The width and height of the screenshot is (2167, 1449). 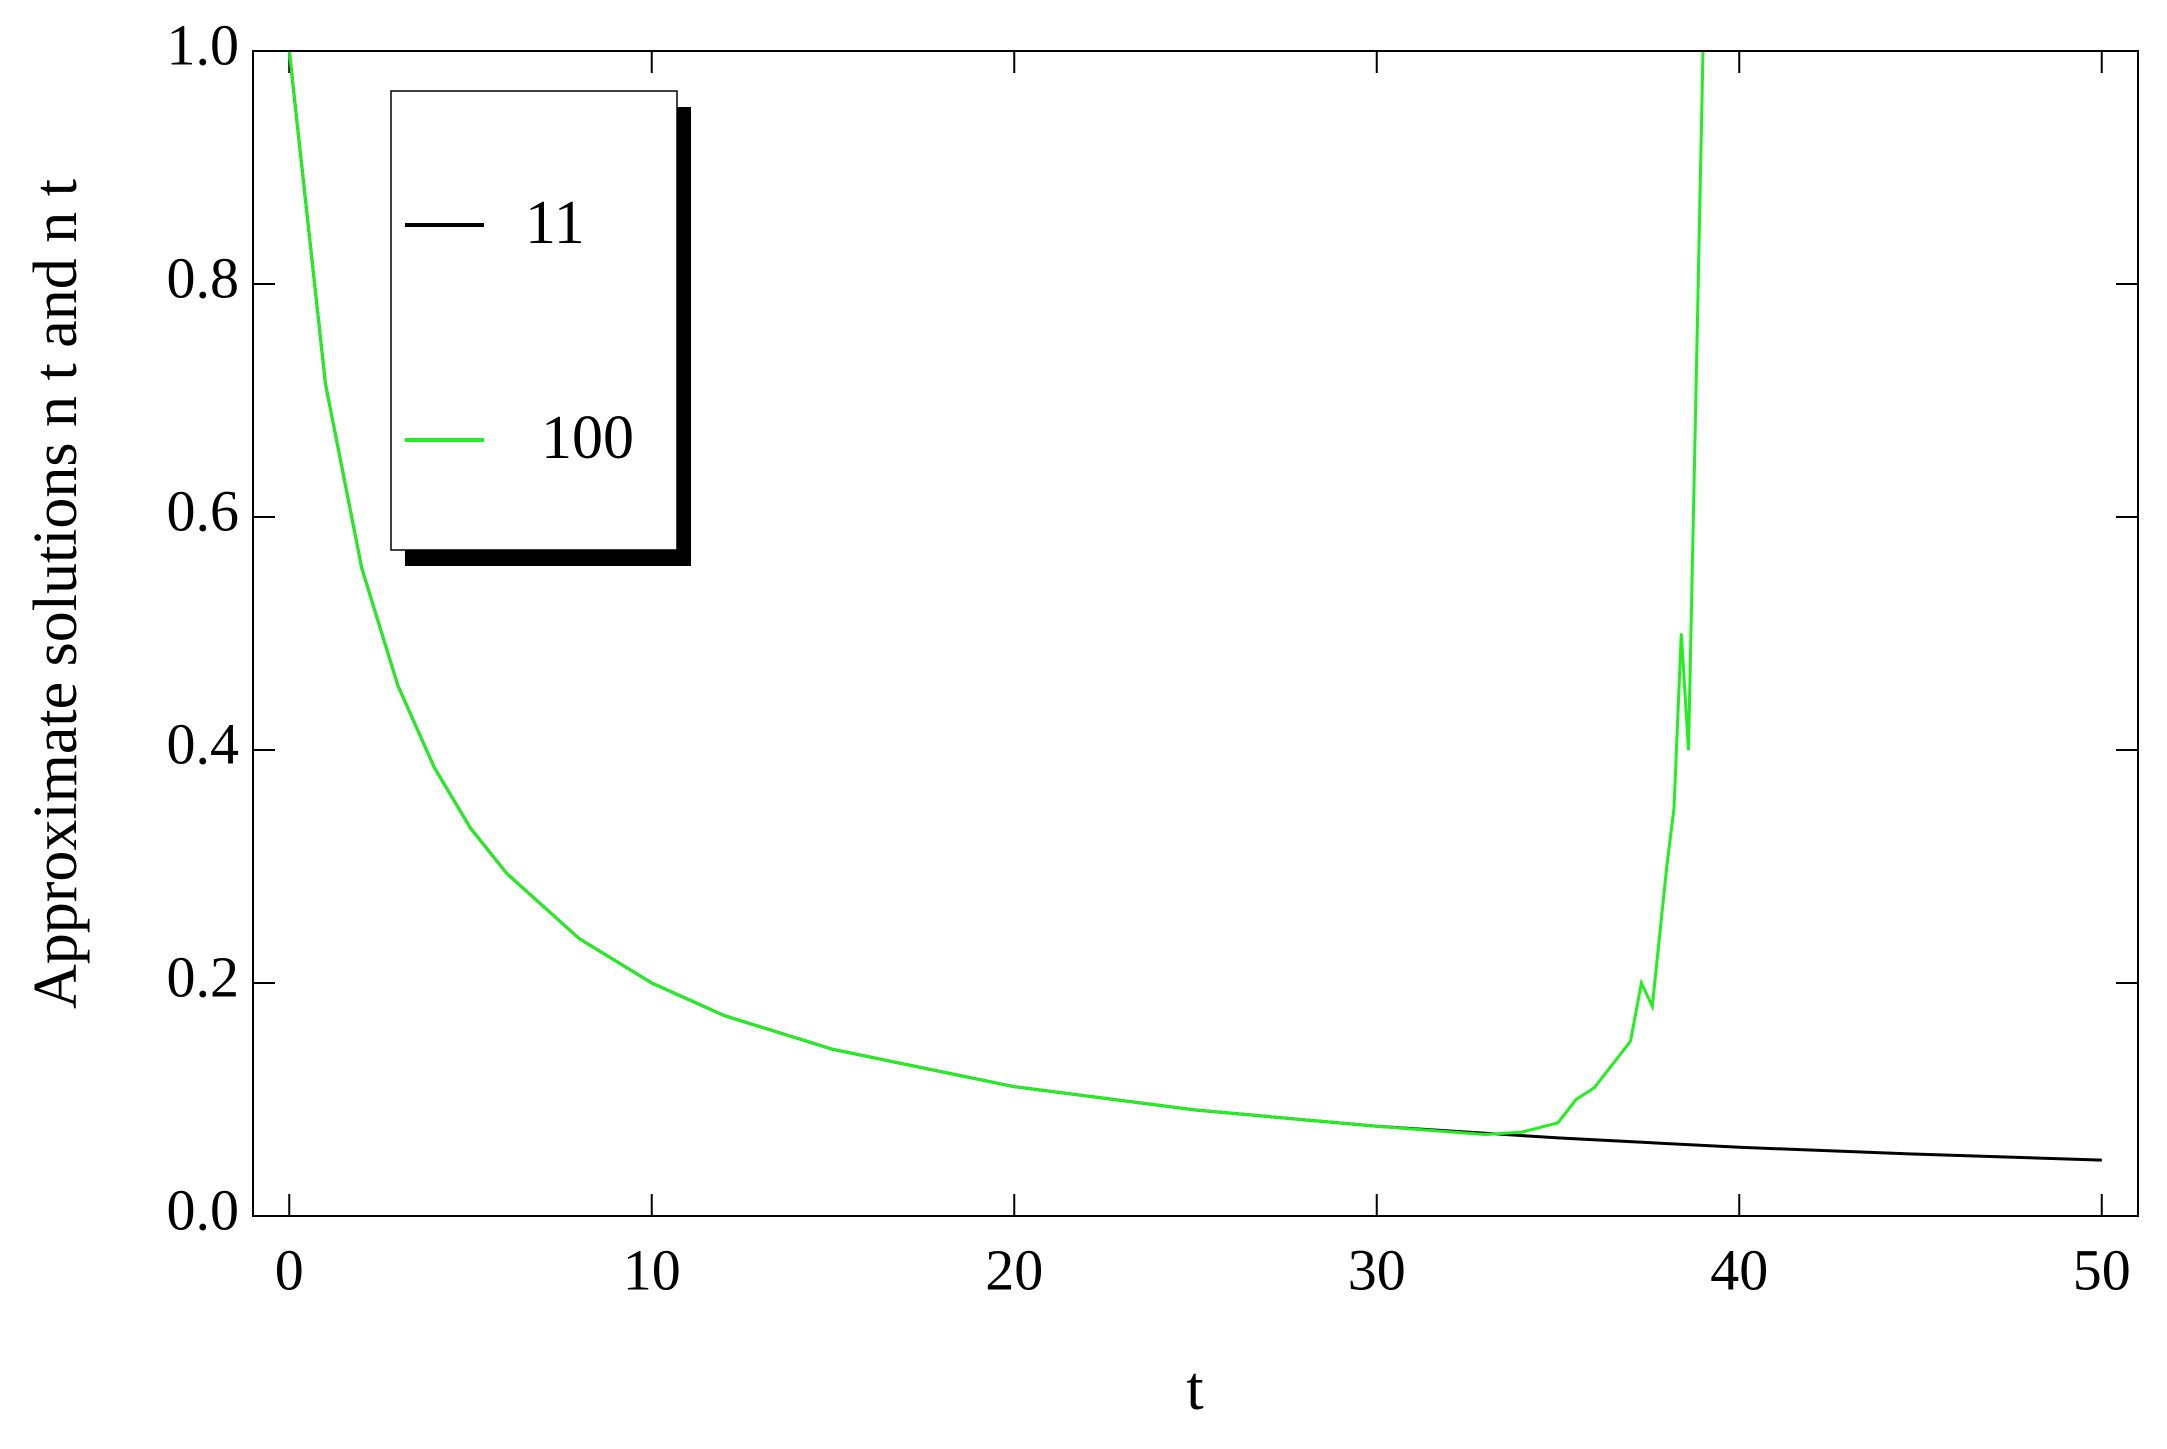 What do you see at coordinates (203, 1209) in the screenshot?
I see `y-tick-label: 0.0` at bounding box center [203, 1209].